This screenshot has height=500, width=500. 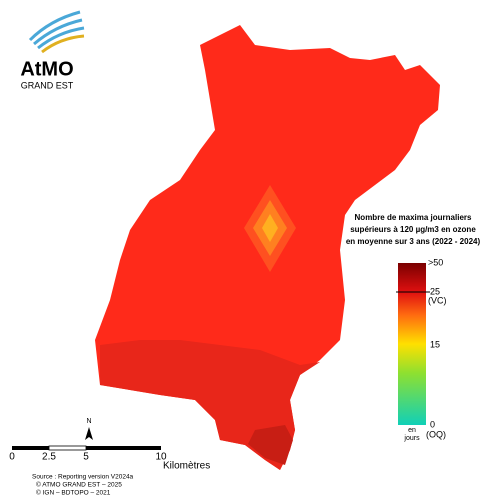 I want to click on legend-title: en moyenne sur 3 ans (2022 - 2024), so click(x=413, y=241).